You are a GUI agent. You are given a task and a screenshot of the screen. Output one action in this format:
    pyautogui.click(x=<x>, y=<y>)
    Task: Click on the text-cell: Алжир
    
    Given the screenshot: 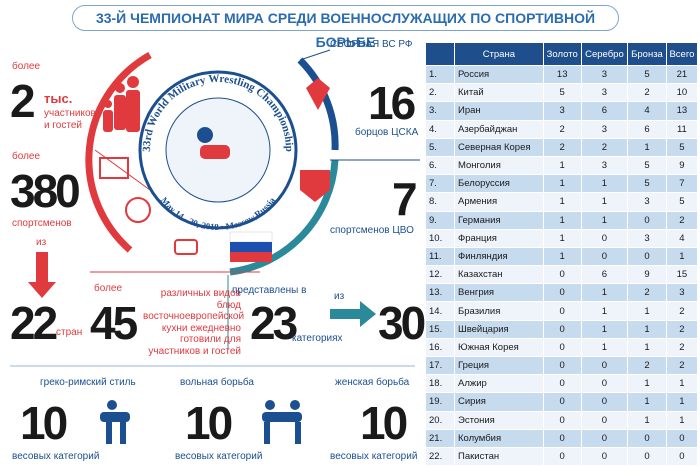 What is the action you would take?
    pyautogui.click(x=499, y=384)
    